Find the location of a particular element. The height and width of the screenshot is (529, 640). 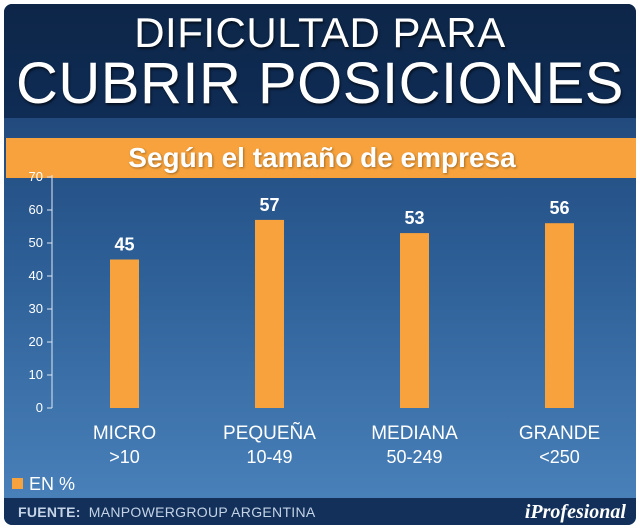

title-line-1: DIFICULTAD PARA is located at coordinates (320, 32).